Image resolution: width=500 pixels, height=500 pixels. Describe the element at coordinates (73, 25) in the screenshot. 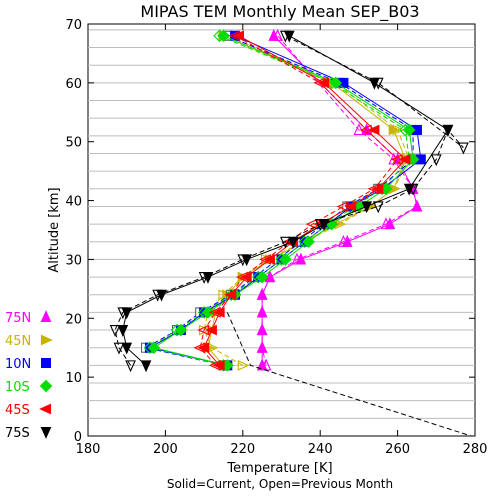

I see `y-tick-label: 70` at that location.